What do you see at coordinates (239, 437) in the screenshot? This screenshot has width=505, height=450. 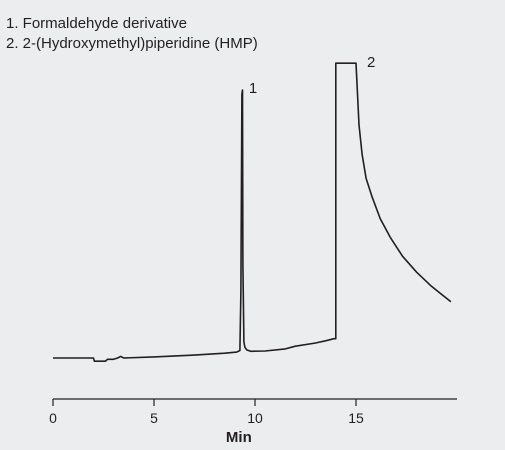 I see `x-axis-title: Min` at bounding box center [239, 437].